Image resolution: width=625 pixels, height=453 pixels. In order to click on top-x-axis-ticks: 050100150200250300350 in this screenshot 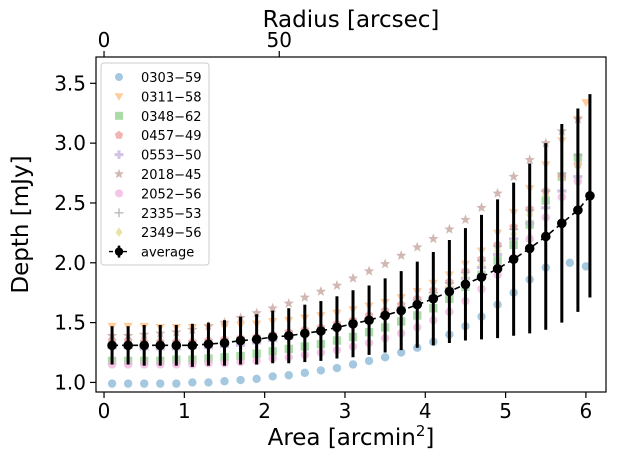, I will do `click(195, 42)`.